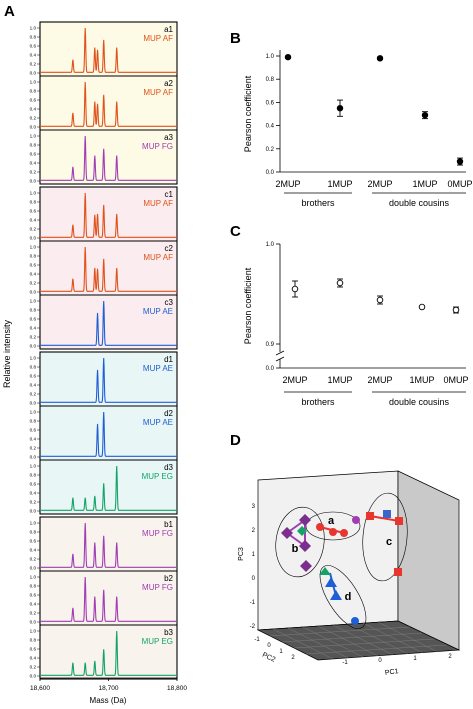  I want to click on spectrum-id: a3, so click(168, 137).